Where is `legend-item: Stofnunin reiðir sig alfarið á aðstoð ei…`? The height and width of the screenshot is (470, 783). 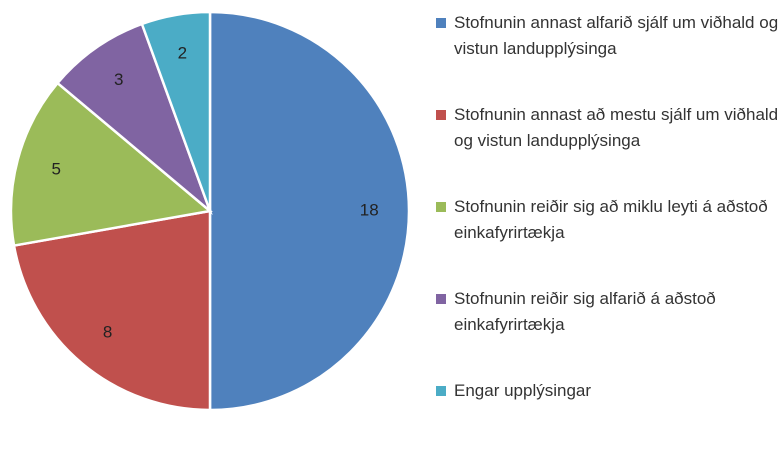
legend-item: Stofnunin reiðir sig alfarið á aðstoð ei… is located at coordinates (608, 332).